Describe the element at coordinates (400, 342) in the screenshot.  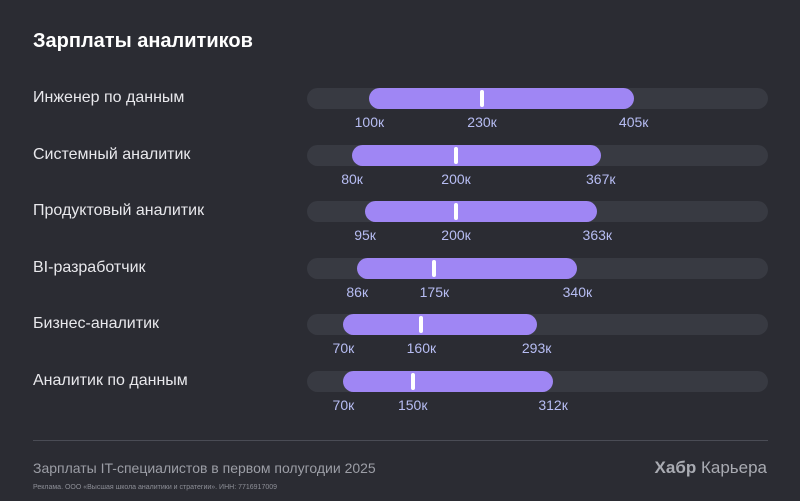
I see `salary-row: Бизнес-аналитик 70к 160к 293к` at that location.